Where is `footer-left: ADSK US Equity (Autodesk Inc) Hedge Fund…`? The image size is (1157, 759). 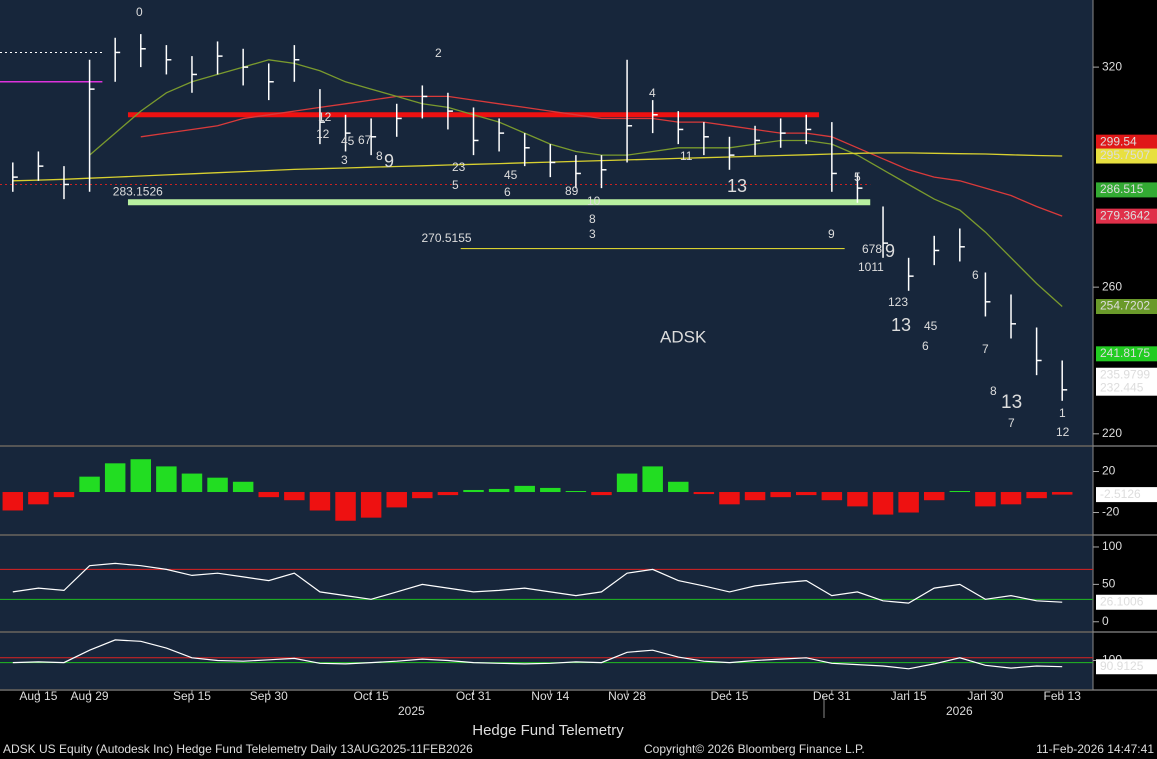
footer-left: ADSK US Equity (Autodesk Inc) Hedge Fund… is located at coordinates (238, 749).